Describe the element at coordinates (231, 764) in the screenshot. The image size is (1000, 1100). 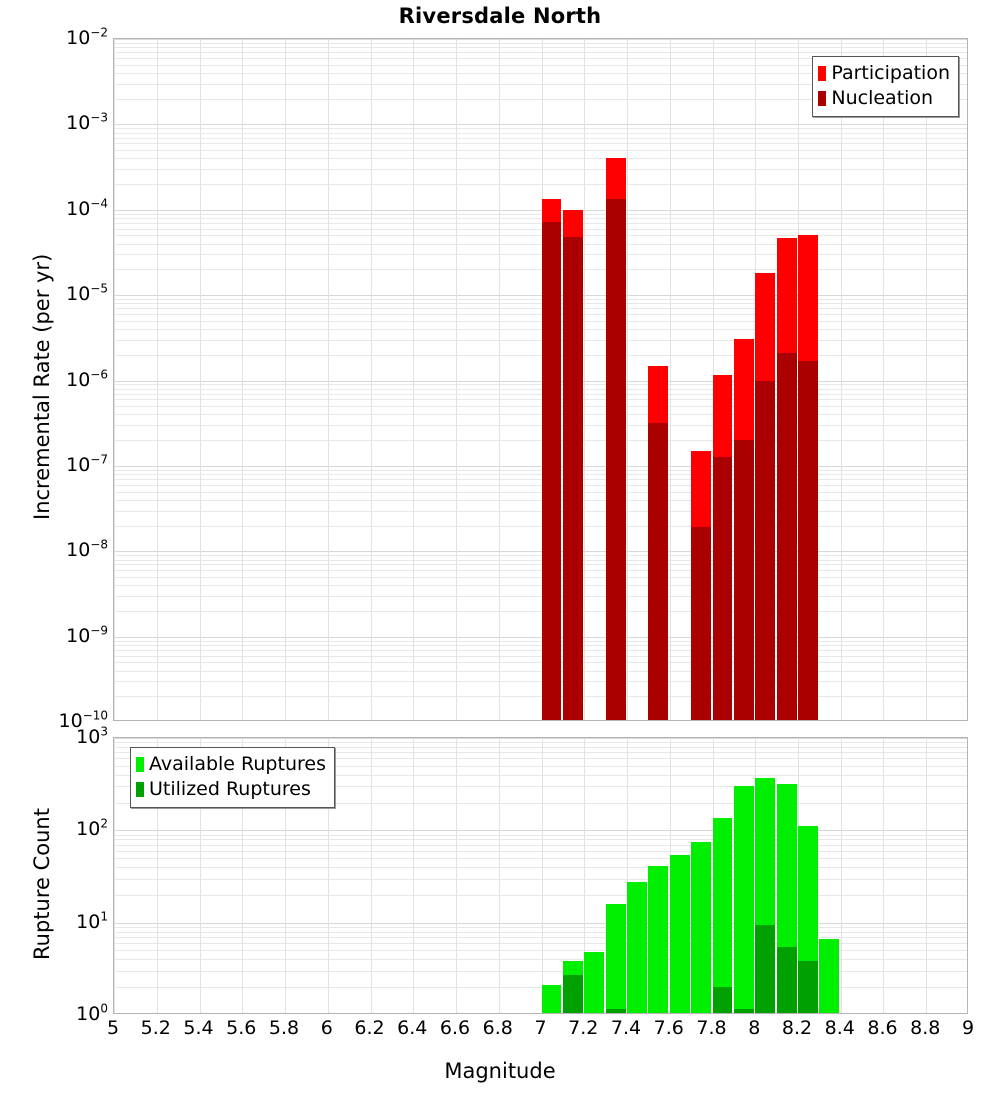
I see `legend-row: Available Ruptures` at that location.